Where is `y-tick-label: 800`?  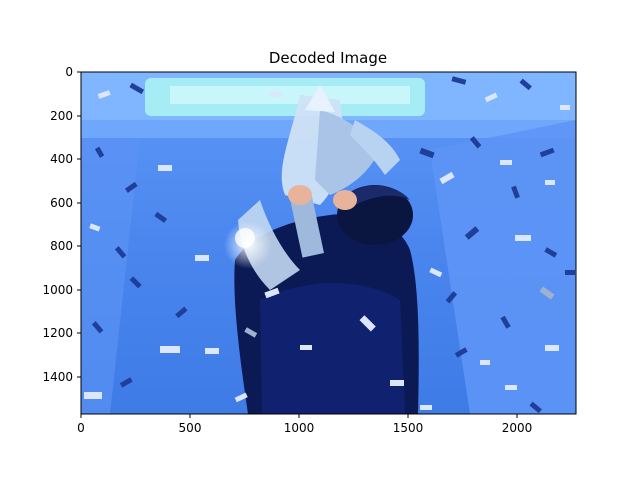
y-tick-label: 800 is located at coordinates (61, 246).